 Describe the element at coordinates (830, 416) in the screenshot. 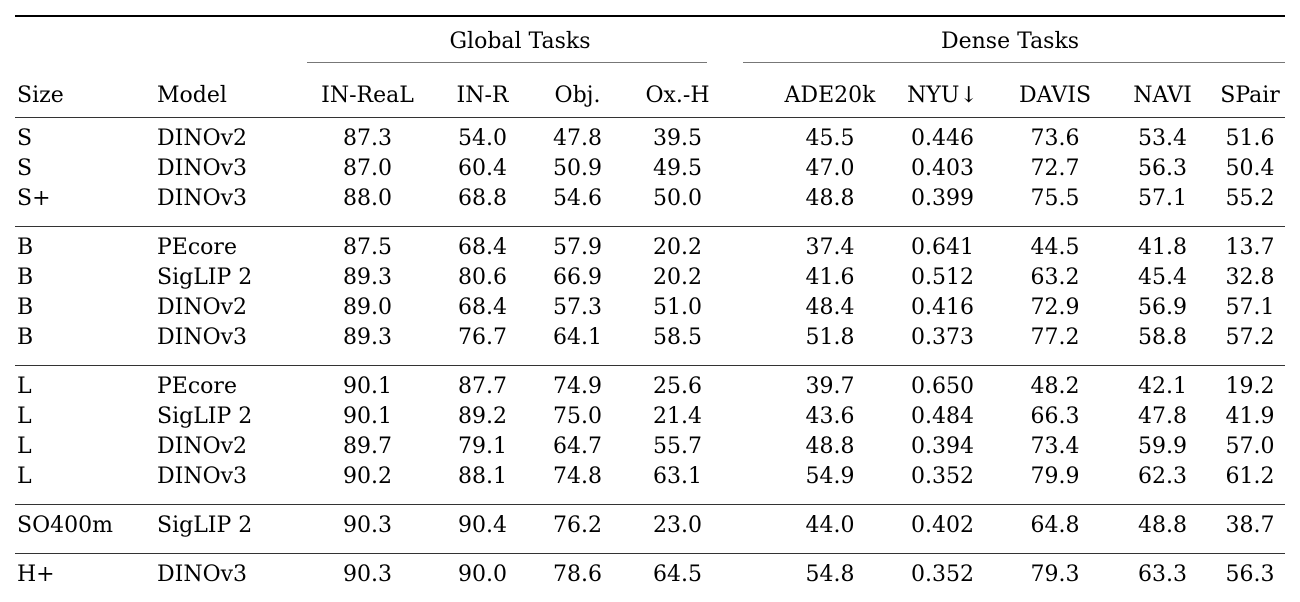

I see `value-cell: 43.6` at that location.